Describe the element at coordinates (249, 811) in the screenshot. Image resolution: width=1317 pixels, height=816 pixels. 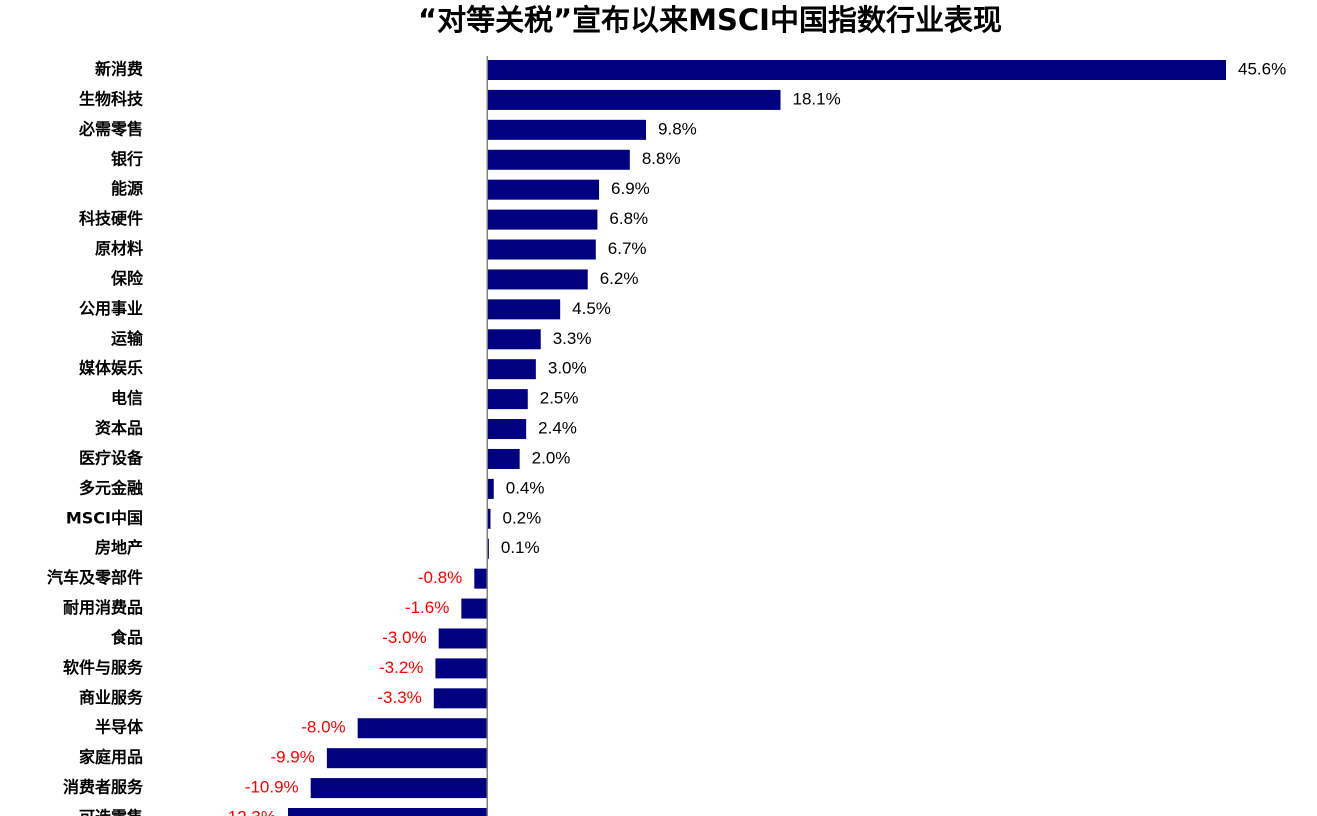
I see `value-label: -12.3%` at that location.